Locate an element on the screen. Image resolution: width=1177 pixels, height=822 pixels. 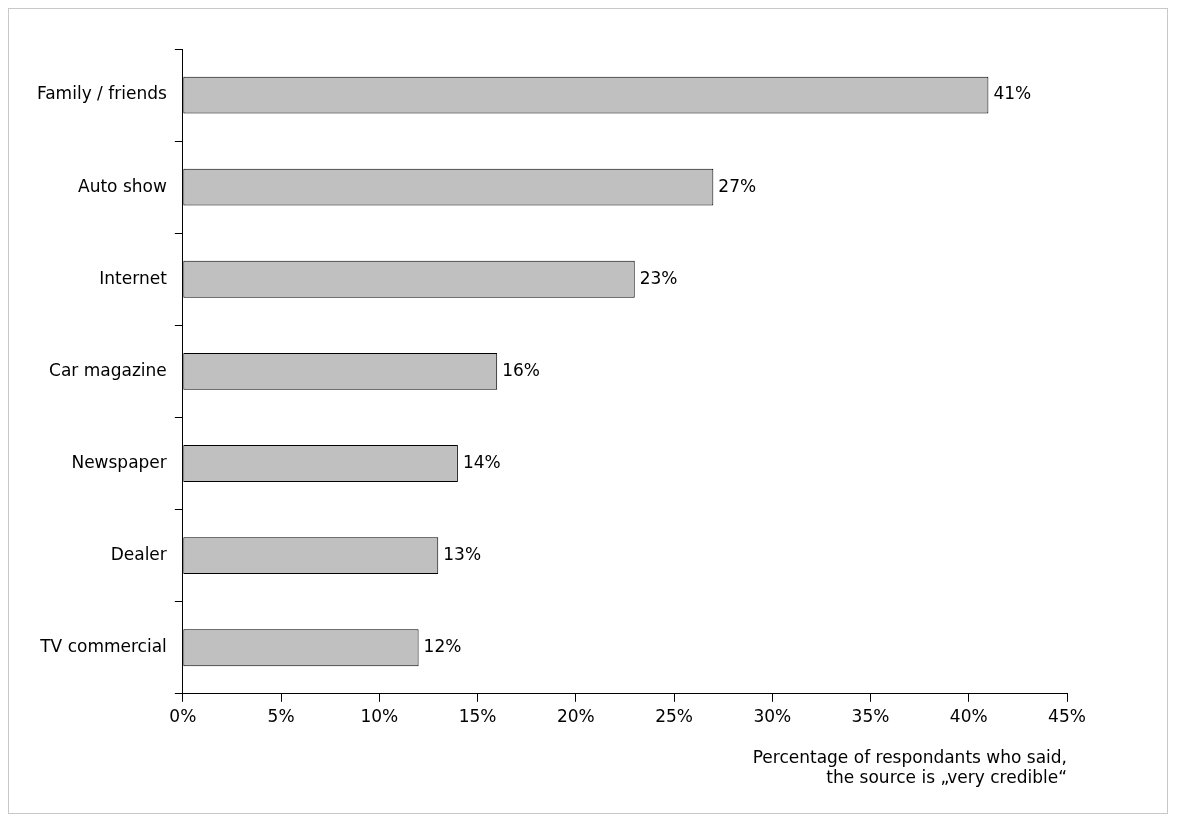
y-tick-label: TV commercial is located at coordinates (103, 646).